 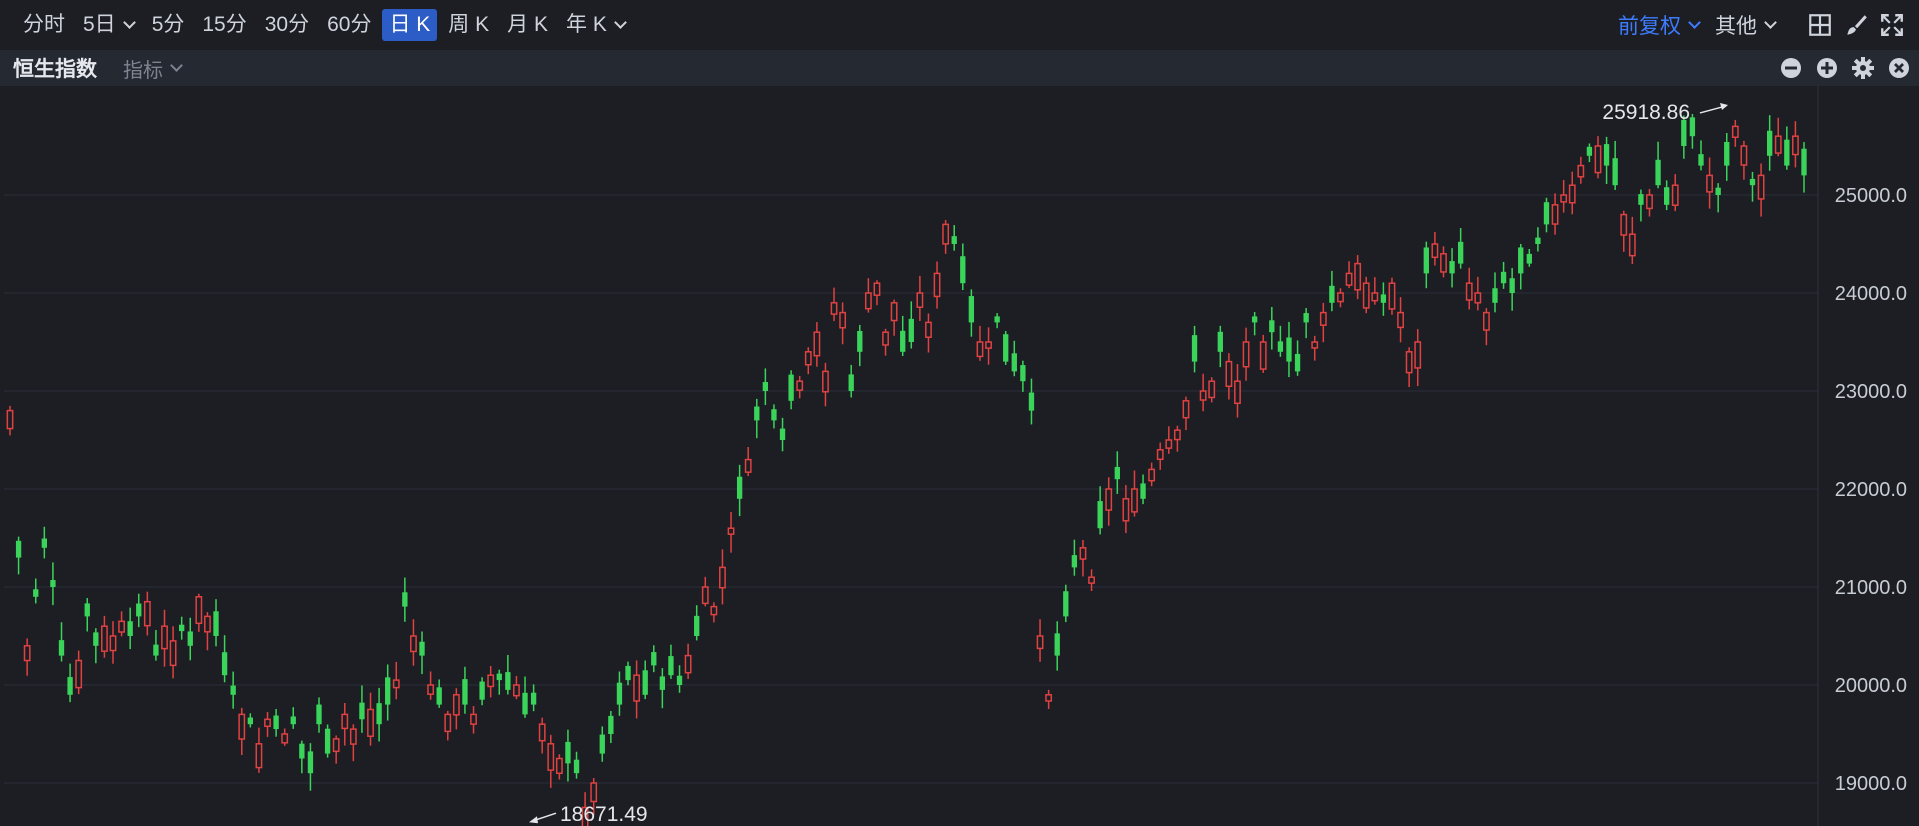 I want to click on low-price-label: 18671.49, so click(x=604, y=814).